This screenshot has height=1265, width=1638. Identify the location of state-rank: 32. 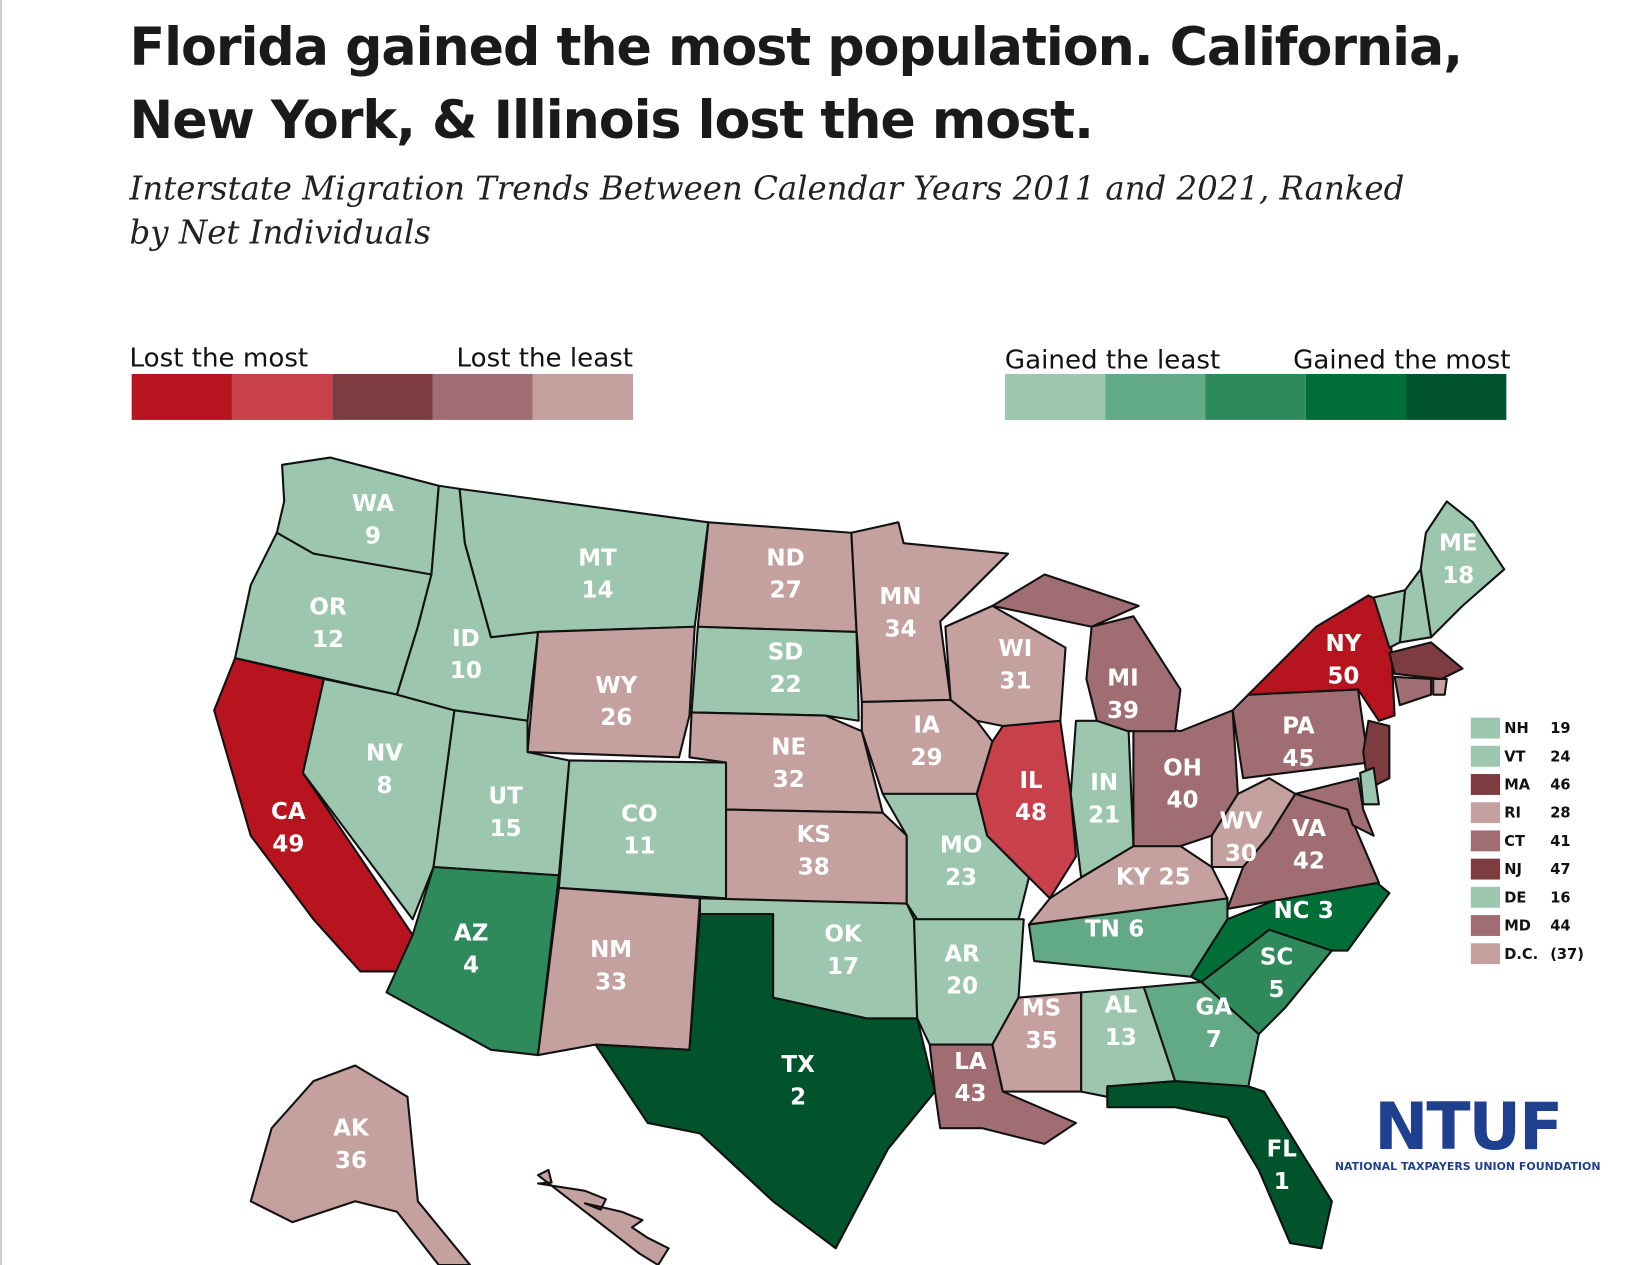
(789, 780).